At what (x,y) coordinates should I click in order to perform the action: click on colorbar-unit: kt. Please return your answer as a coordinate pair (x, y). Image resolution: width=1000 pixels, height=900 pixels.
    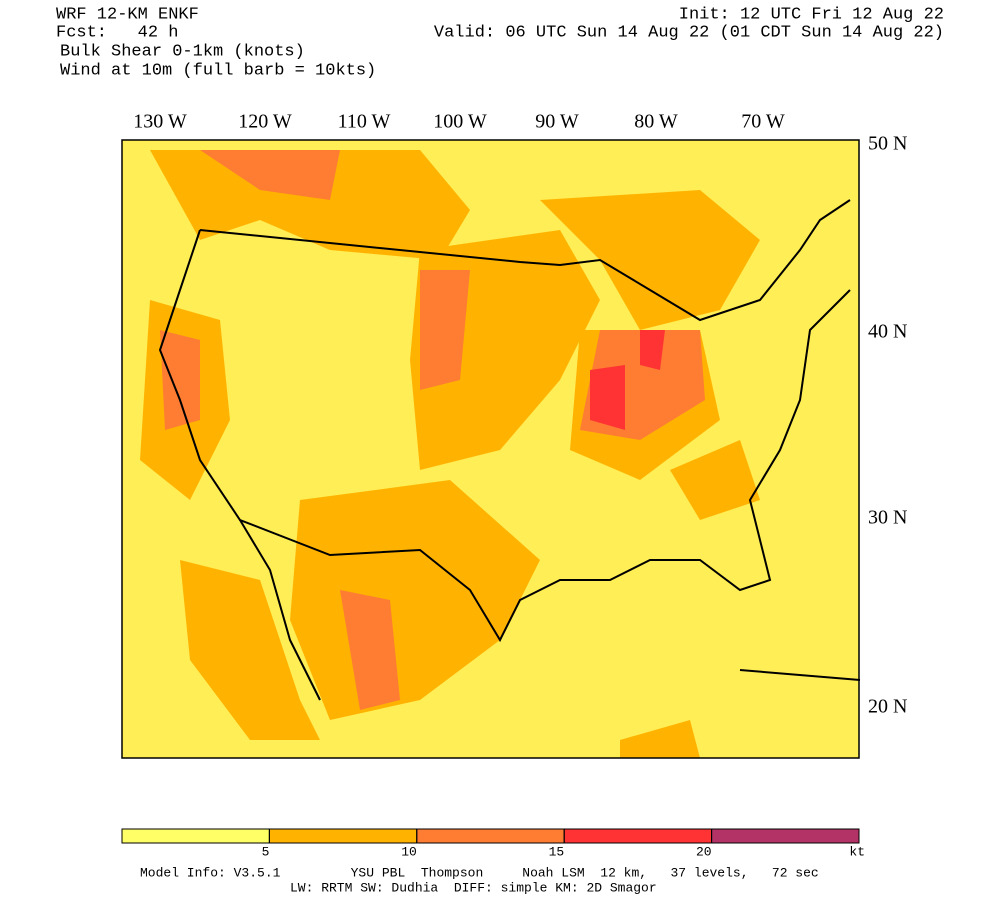
    Looking at the image, I should click on (857, 851).